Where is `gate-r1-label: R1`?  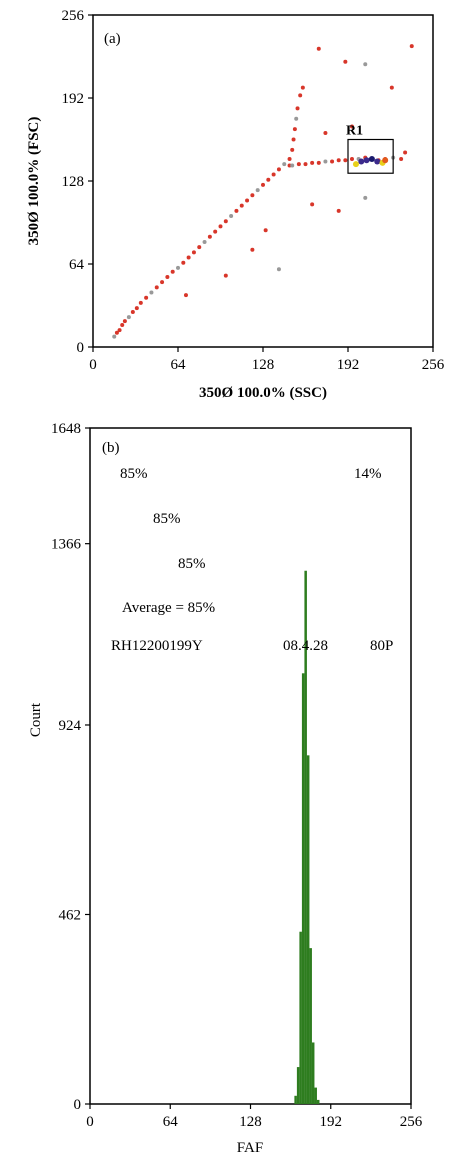 gate-r1-label: R1 is located at coordinates (354, 131).